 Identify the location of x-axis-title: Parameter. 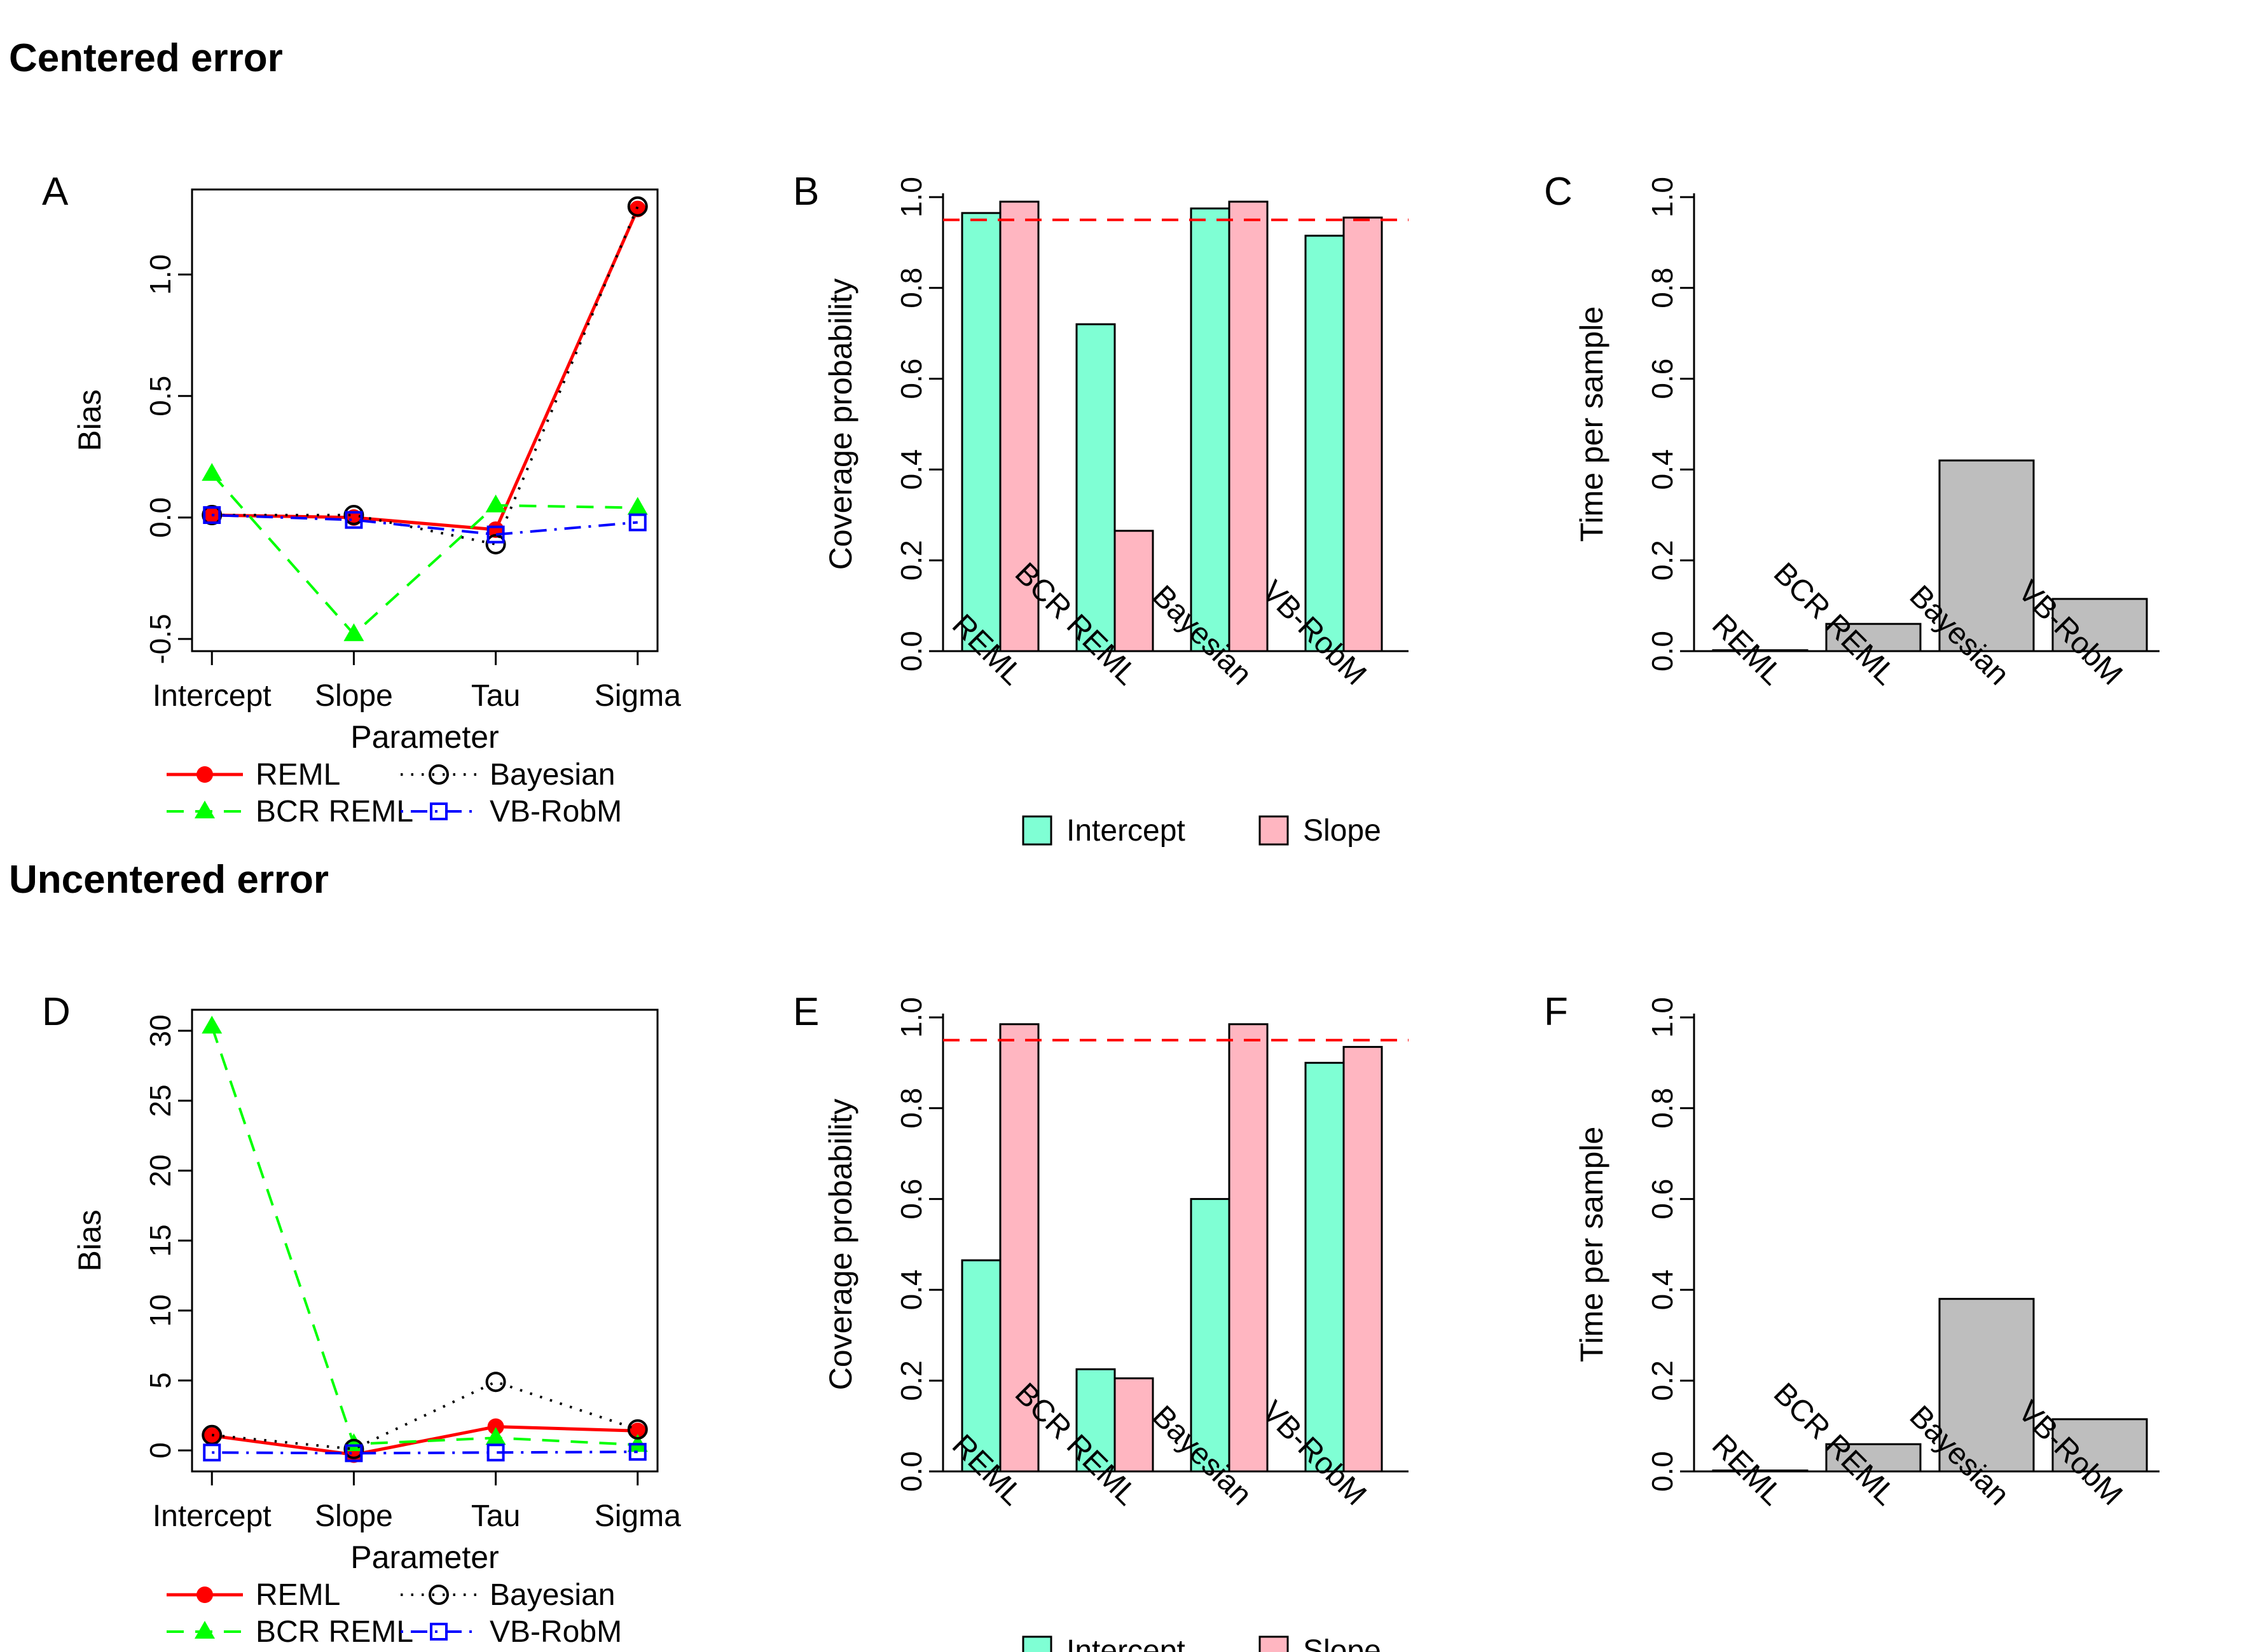
(424, 737).